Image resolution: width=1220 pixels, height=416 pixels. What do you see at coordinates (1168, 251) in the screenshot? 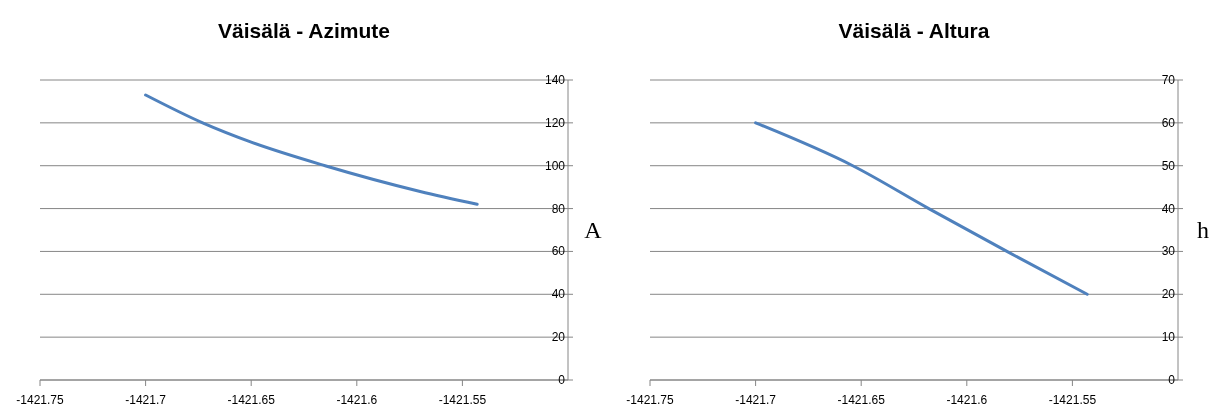
I see `y-tick-label: 30` at bounding box center [1168, 251].